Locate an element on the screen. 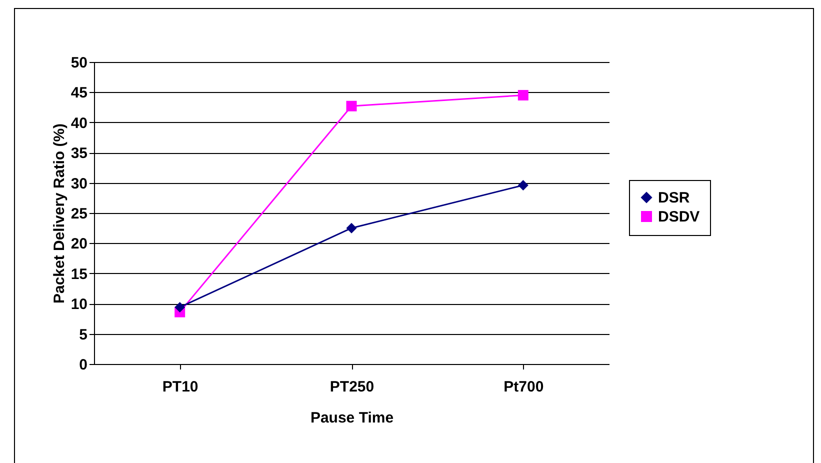  y-tick-label: 15 is located at coordinates (79, 274).